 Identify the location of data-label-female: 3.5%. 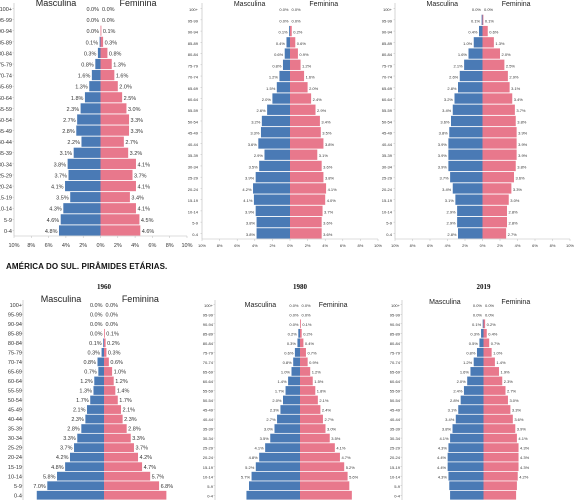
(327, 133).